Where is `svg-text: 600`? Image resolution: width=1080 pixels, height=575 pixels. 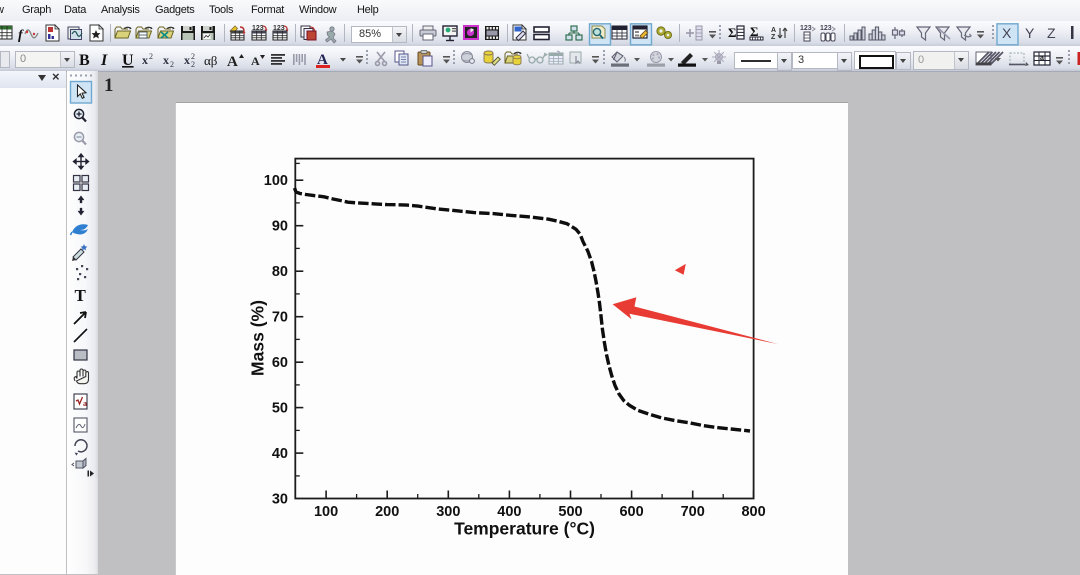 svg-text: 600 is located at coordinates (631, 512).